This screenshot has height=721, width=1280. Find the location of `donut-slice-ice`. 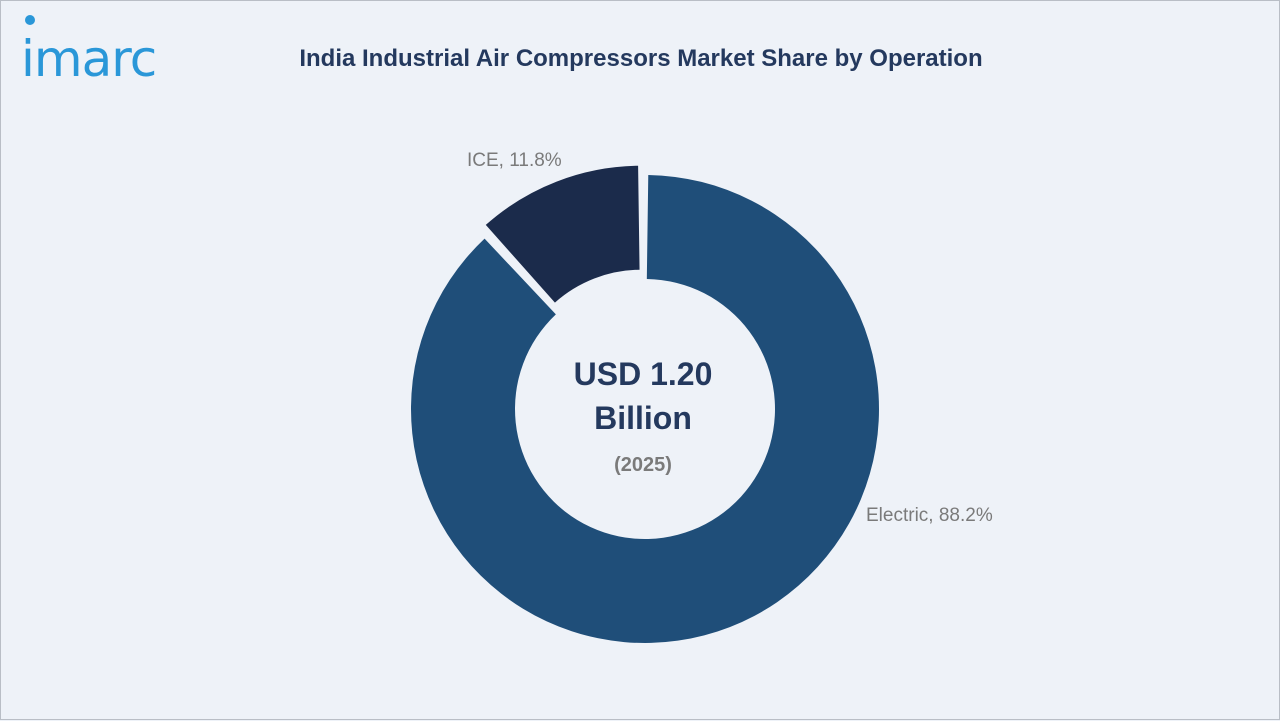

donut-slice-ice is located at coordinates (562, 234).